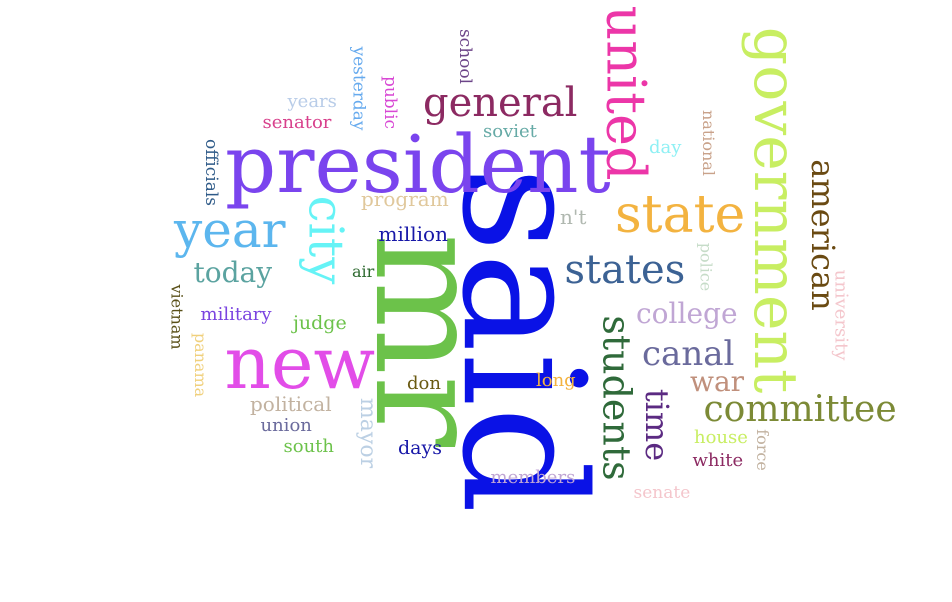 The width and height of the screenshot is (952, 602). What do you see at coordinates (626, 93) in the screenshot?
I see `word: united` at bounding box center [626, 93].